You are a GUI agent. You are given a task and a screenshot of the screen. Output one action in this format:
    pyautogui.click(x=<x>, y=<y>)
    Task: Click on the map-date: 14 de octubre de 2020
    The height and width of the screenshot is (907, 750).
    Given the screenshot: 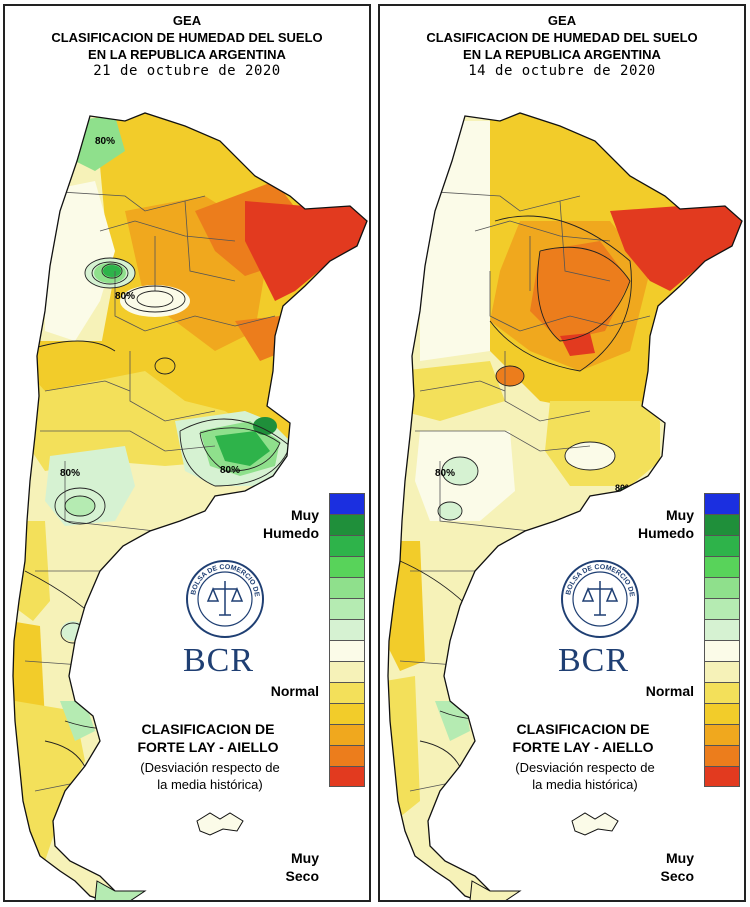 What is the action you would take?
    pyautogui.click(x=562, y=71)
    